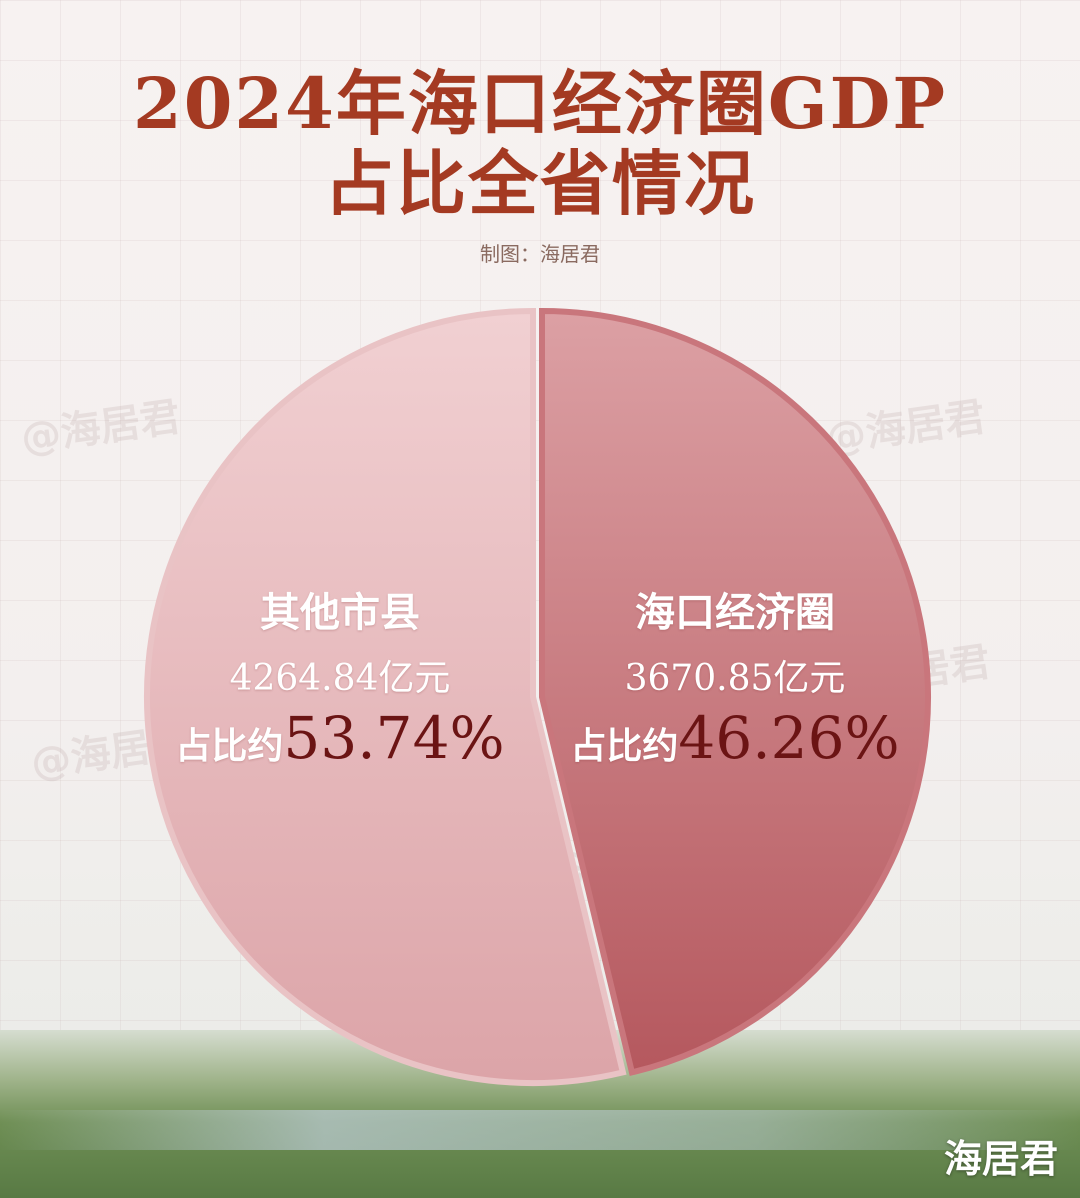 This screenshot has height=1198, width=1080. What do you see at coordinates (540, 183) in the screenshot?
I see `page-subtitle: 占比全省情况` at bounding box center [540, 183].